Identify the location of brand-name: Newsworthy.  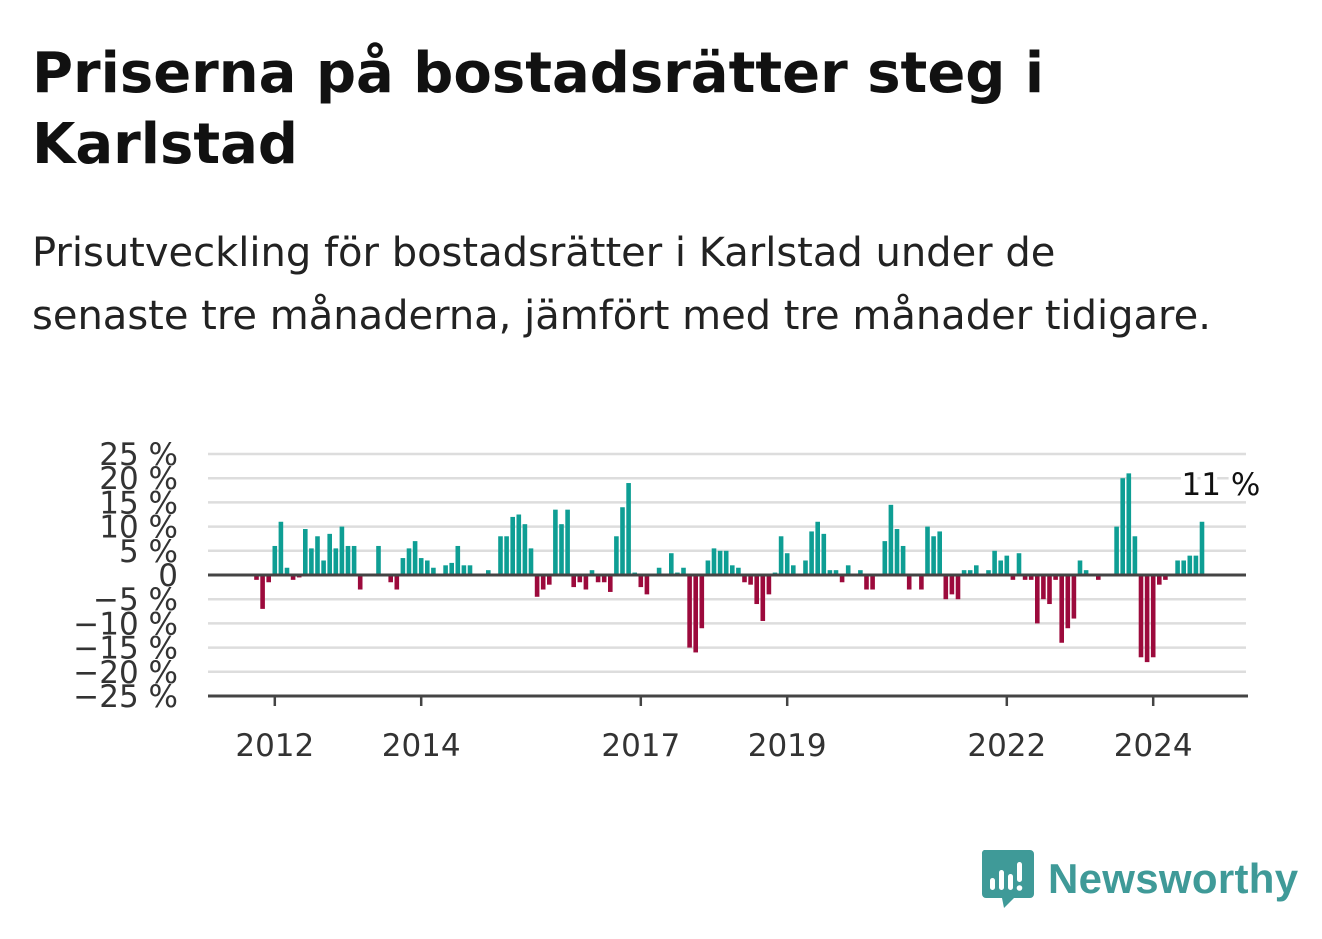
(1173, 878).